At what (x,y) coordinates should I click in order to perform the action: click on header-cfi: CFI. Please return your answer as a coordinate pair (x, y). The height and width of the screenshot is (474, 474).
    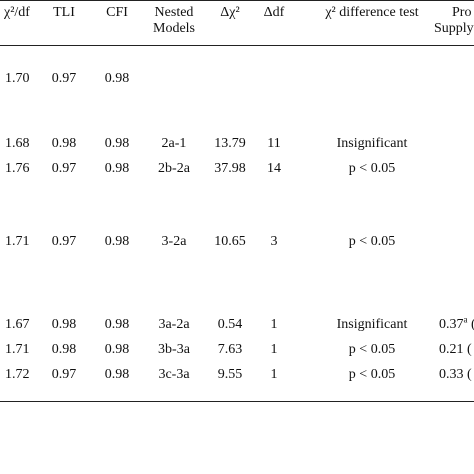
    Looking at the image, I should click on (117, 12).